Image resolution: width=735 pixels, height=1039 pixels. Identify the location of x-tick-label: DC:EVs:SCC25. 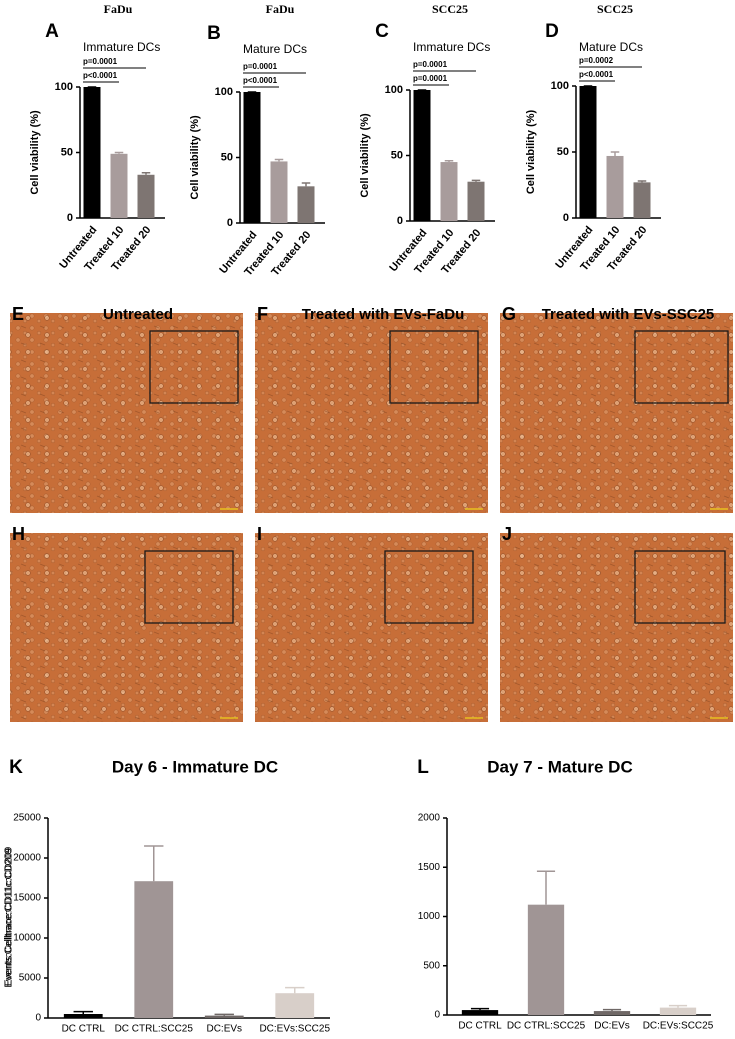
(678, 1026).